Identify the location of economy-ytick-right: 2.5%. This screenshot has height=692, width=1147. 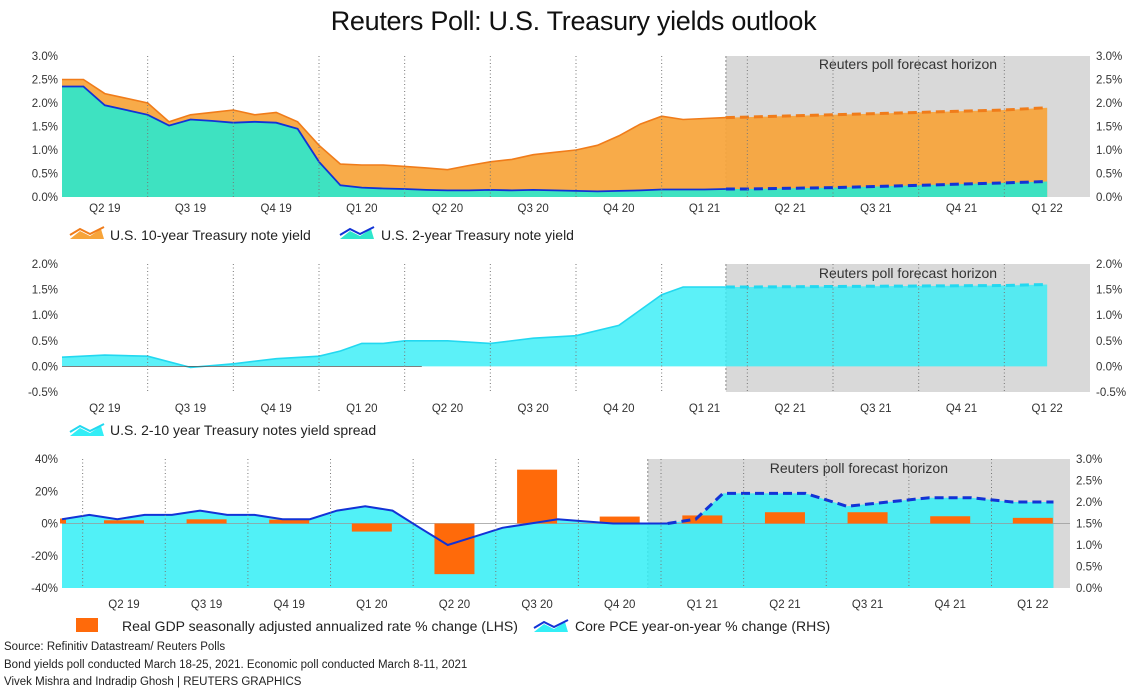
(1089, 482).